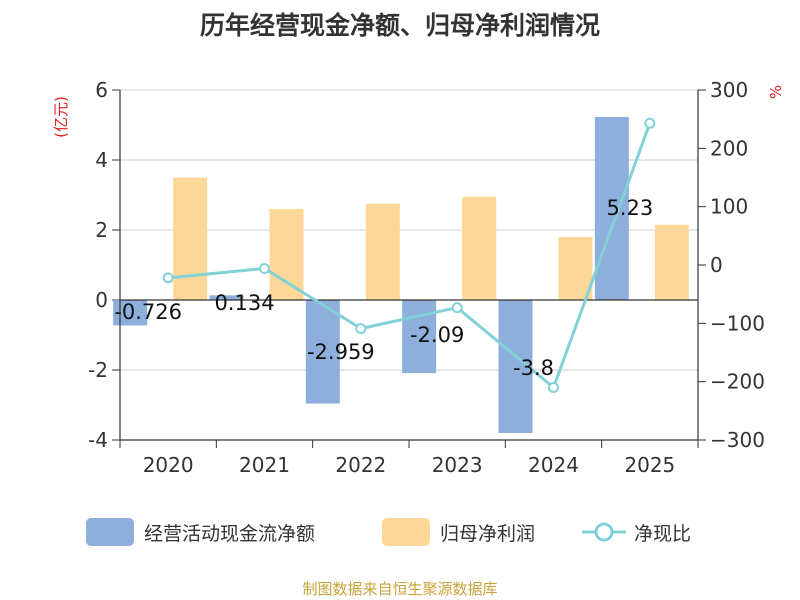 The height and width of the screenshot is (600, 800). Describe the element at coordinates (737, 440) in the screenshot. I see `right-tick-label: −300` at that location.